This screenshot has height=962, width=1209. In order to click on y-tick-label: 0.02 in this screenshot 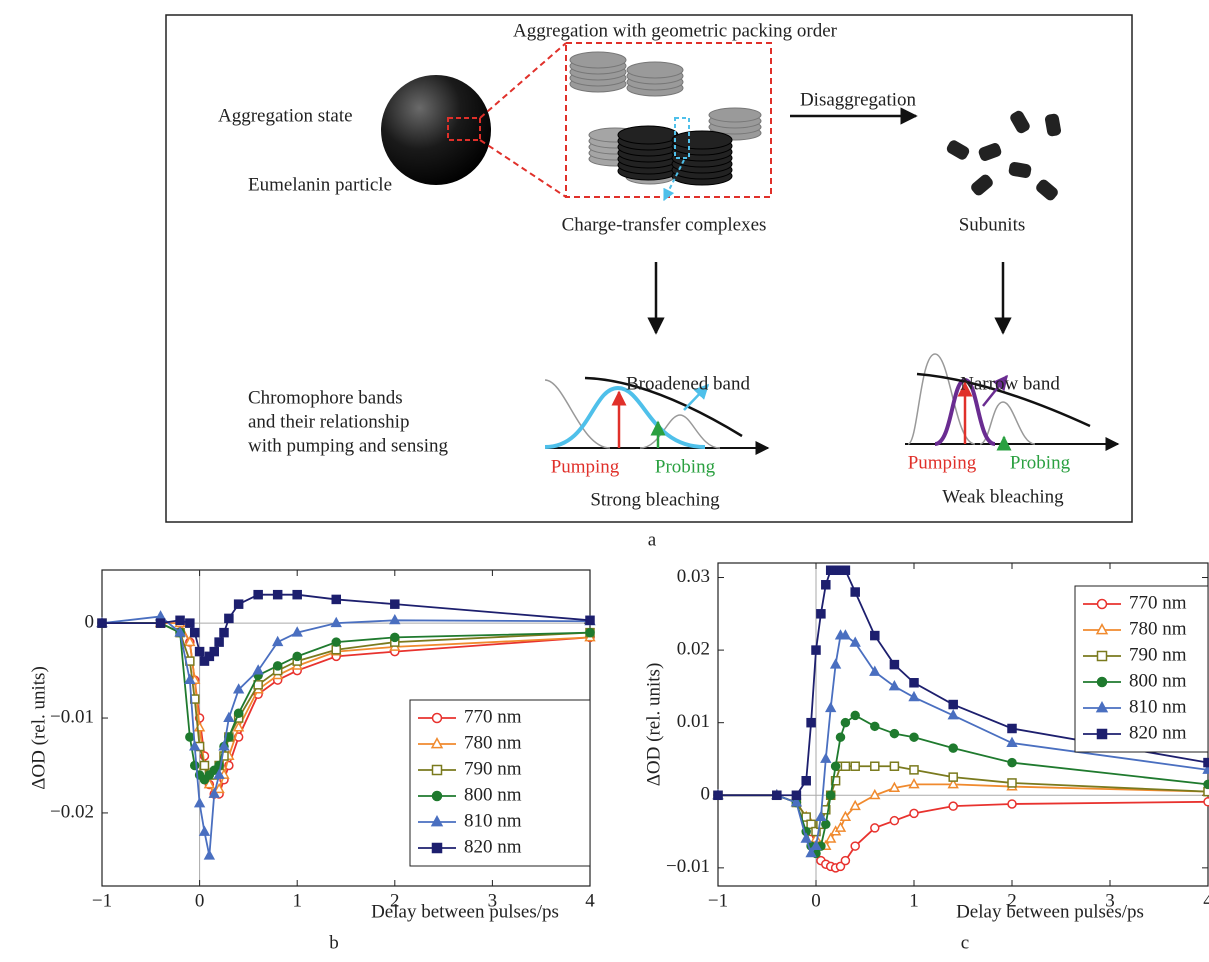, I will do `click(693, 648)`.